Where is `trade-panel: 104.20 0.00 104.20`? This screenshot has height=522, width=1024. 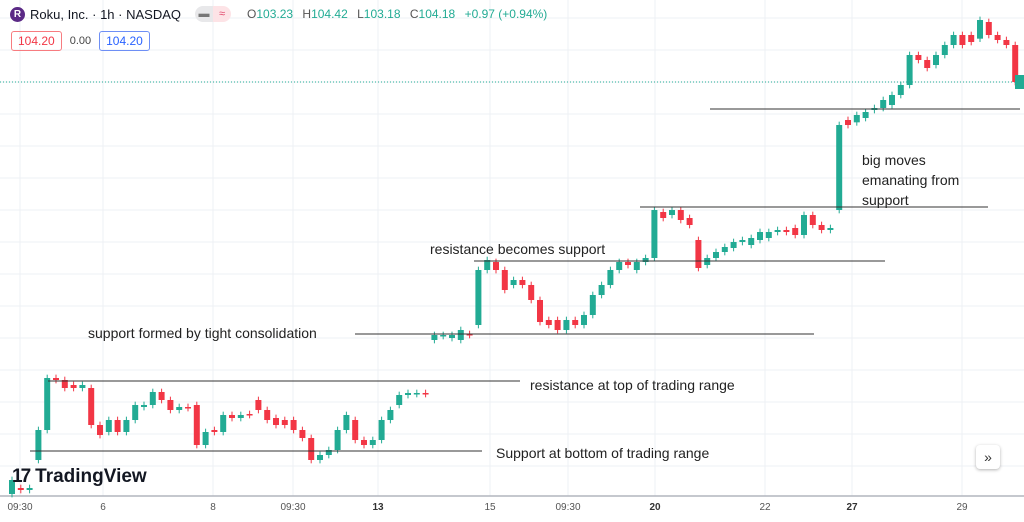
trade-panel: 104.20 0.00 104.20 is located at coordinates (80, 41).